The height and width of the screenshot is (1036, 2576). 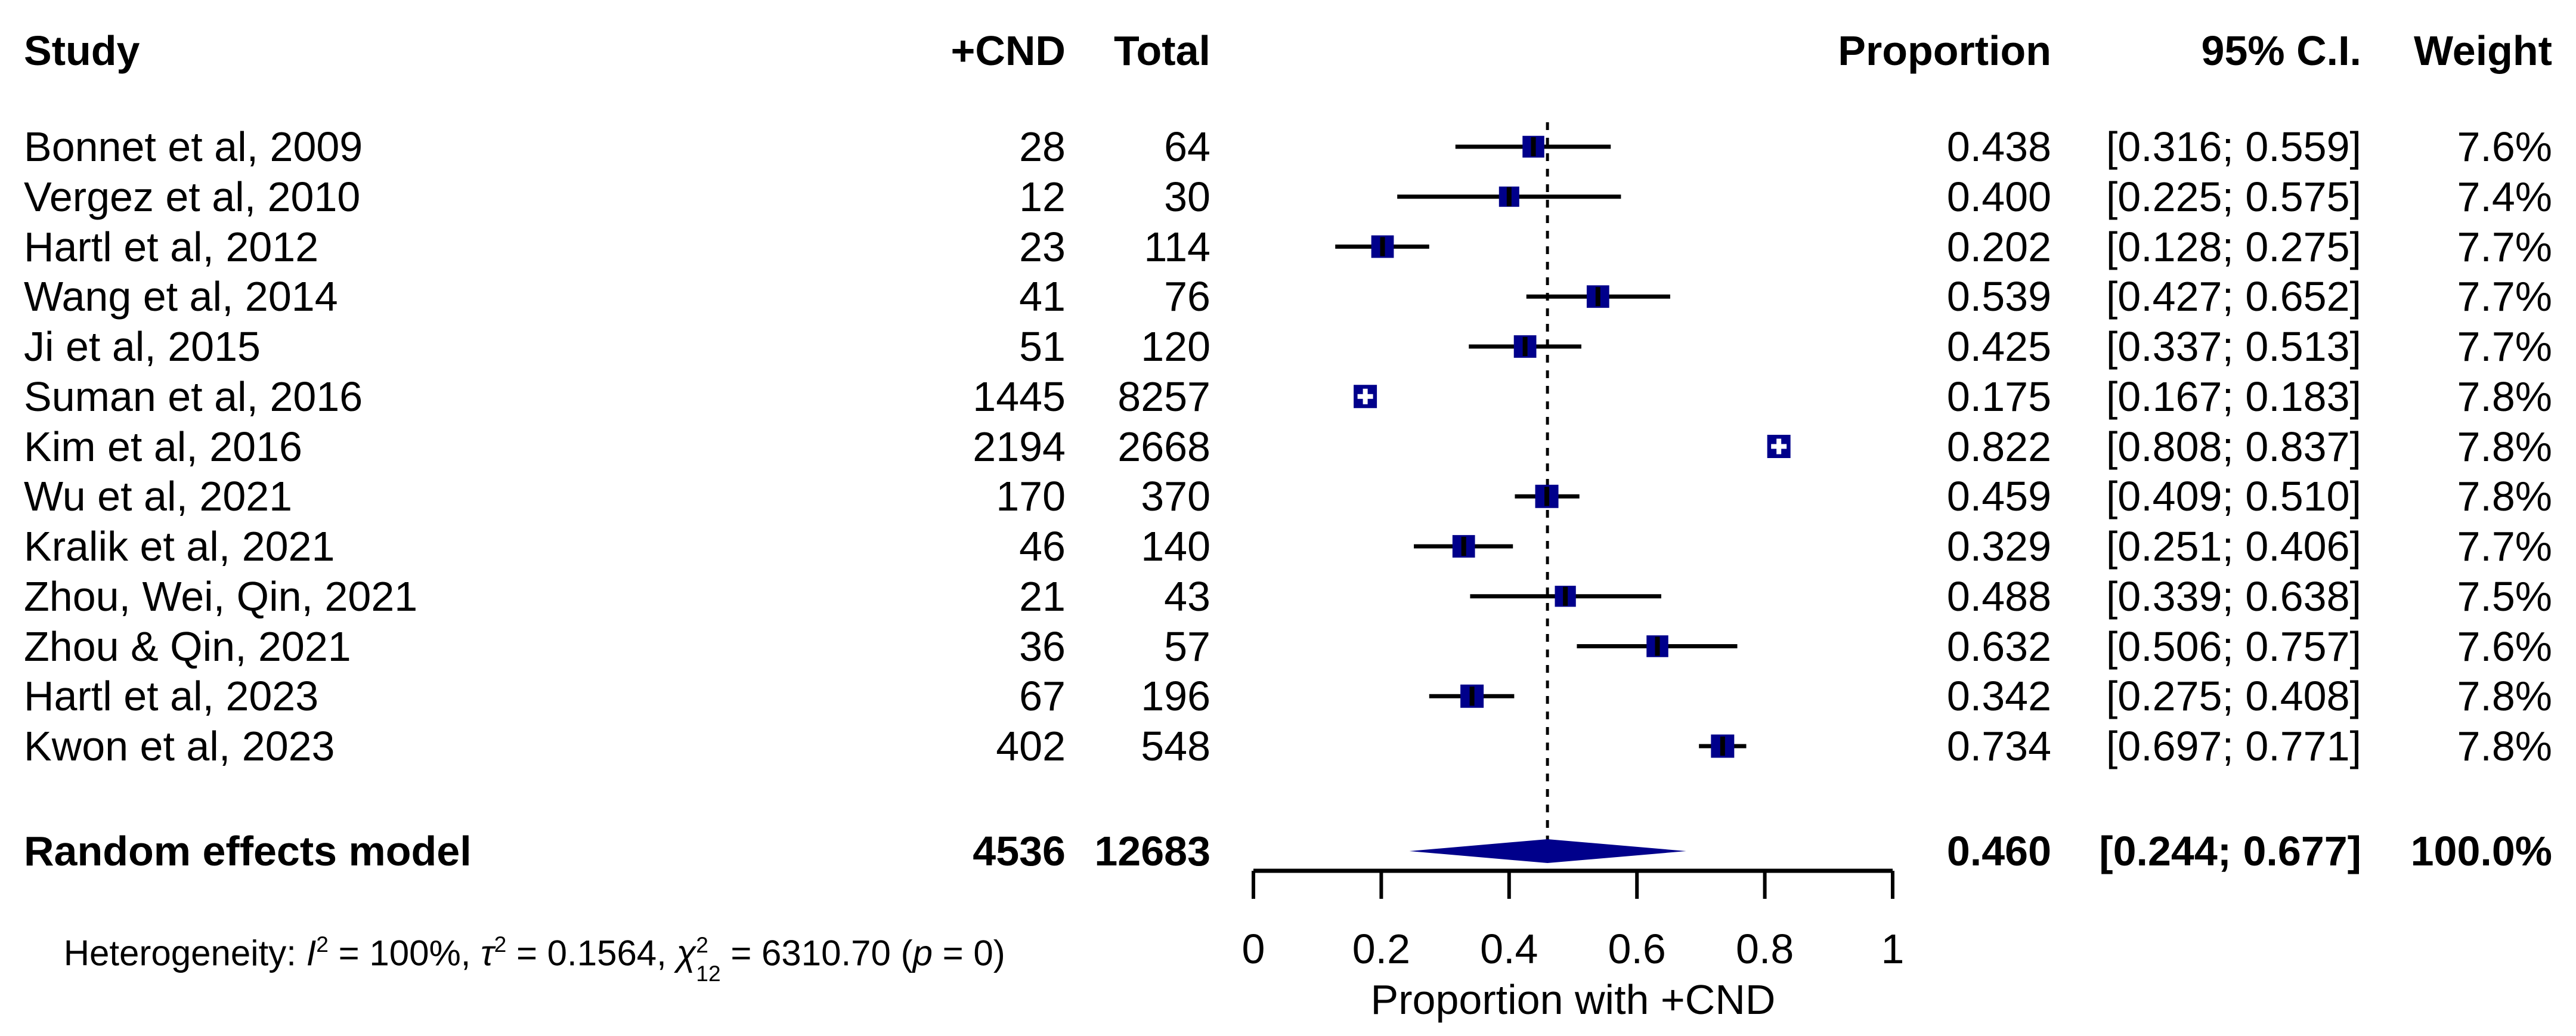 What do you see at coordinates (1175, 496) in the screenshot?
I see `study-total-count: 370` at bounding box center [1175, 496].